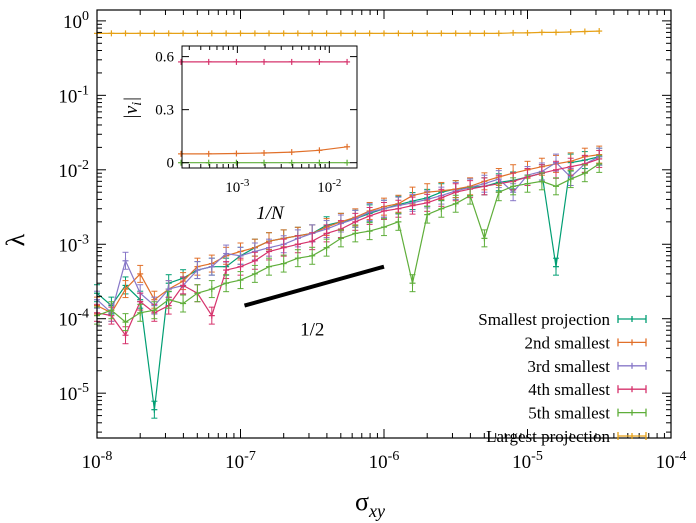  Describe the element at coordinates (370, 504) in the screenshot. I see `x-axis-label: σxy` at that location.